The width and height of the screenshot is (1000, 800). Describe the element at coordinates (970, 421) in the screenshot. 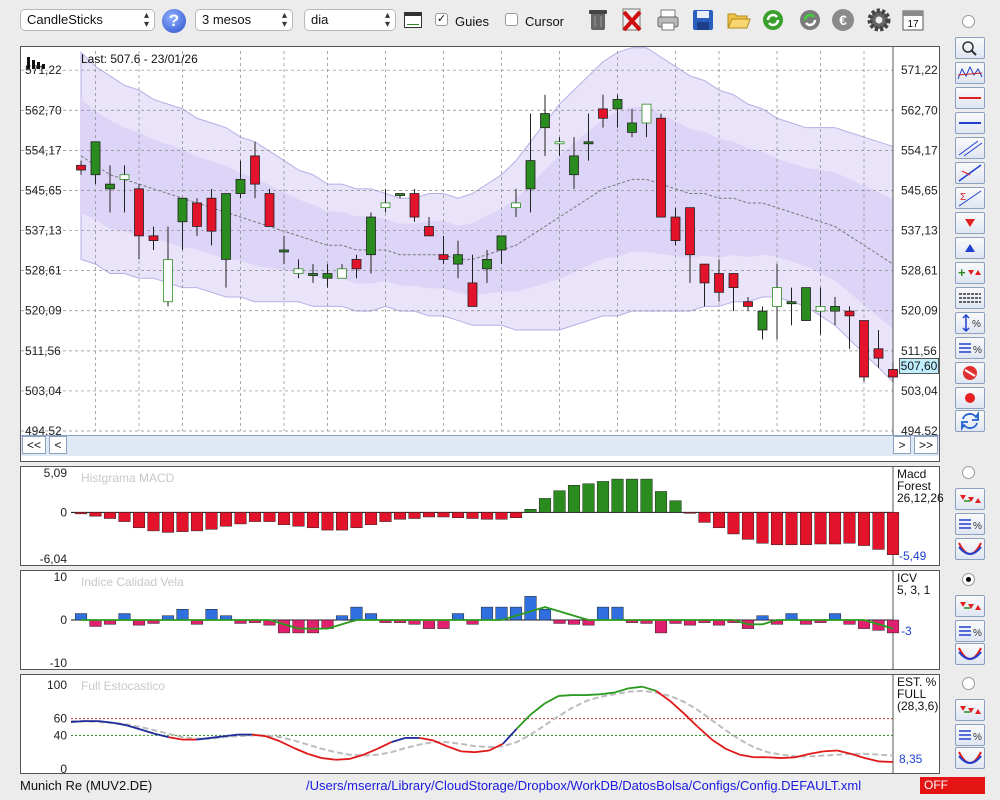

I see `sync-icon` at that location.